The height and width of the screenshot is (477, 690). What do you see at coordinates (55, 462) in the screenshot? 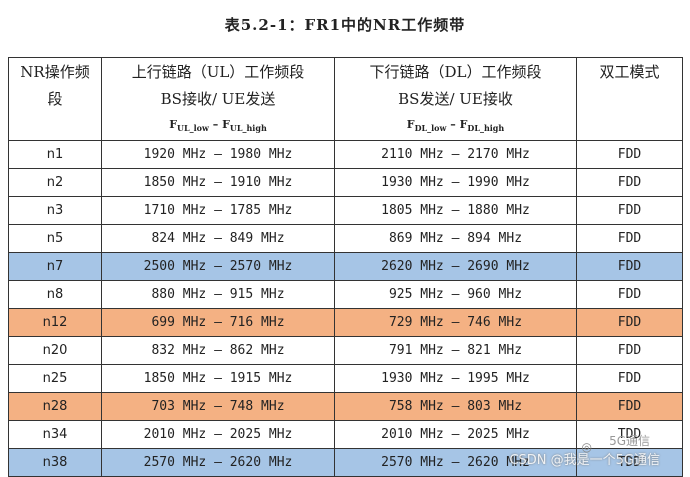
I see `cell-band: n38` at bounding box center [55, 462].